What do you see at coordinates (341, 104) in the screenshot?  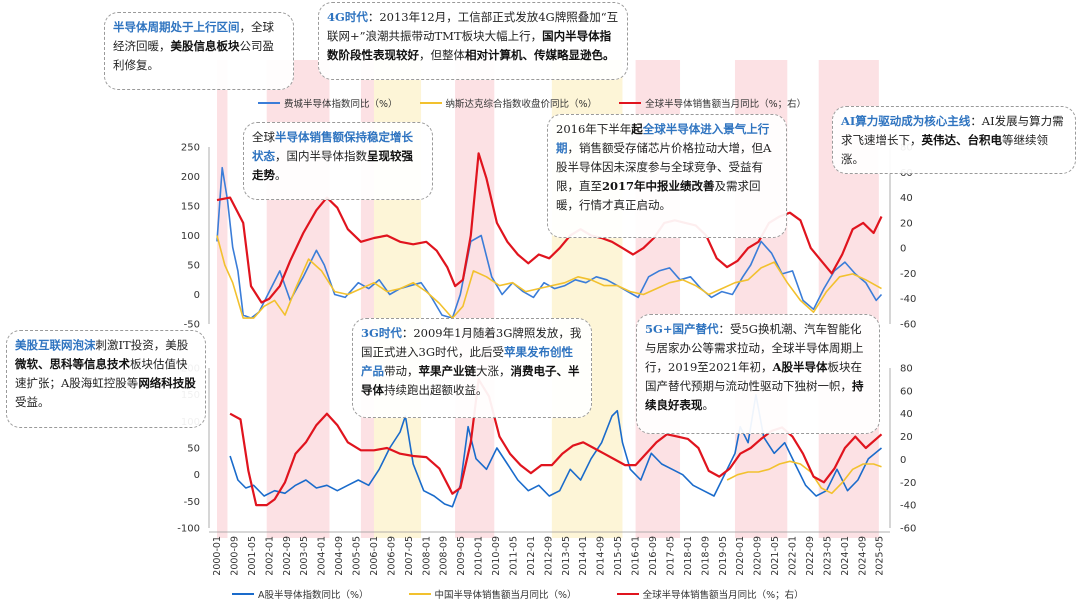 I see `legend-label: 费城半导体指数同比（%）` at bounding box center [341, 104].